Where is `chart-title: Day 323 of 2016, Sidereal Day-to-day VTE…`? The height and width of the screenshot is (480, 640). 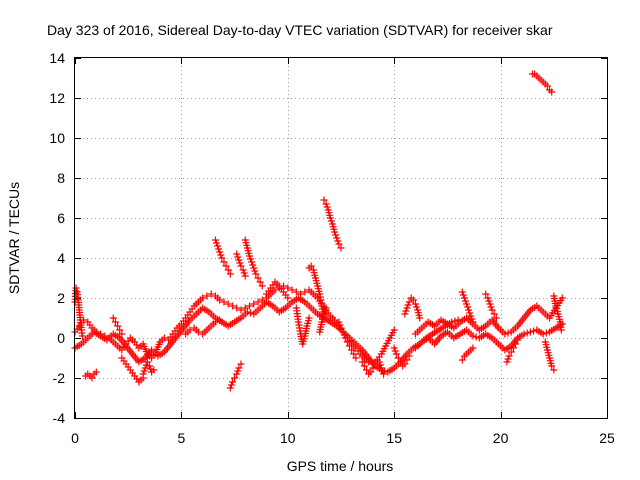 chart-title: Day 323 of 2016, Sidereal Day-to-day VTE… is located at coordinates (300, 30).